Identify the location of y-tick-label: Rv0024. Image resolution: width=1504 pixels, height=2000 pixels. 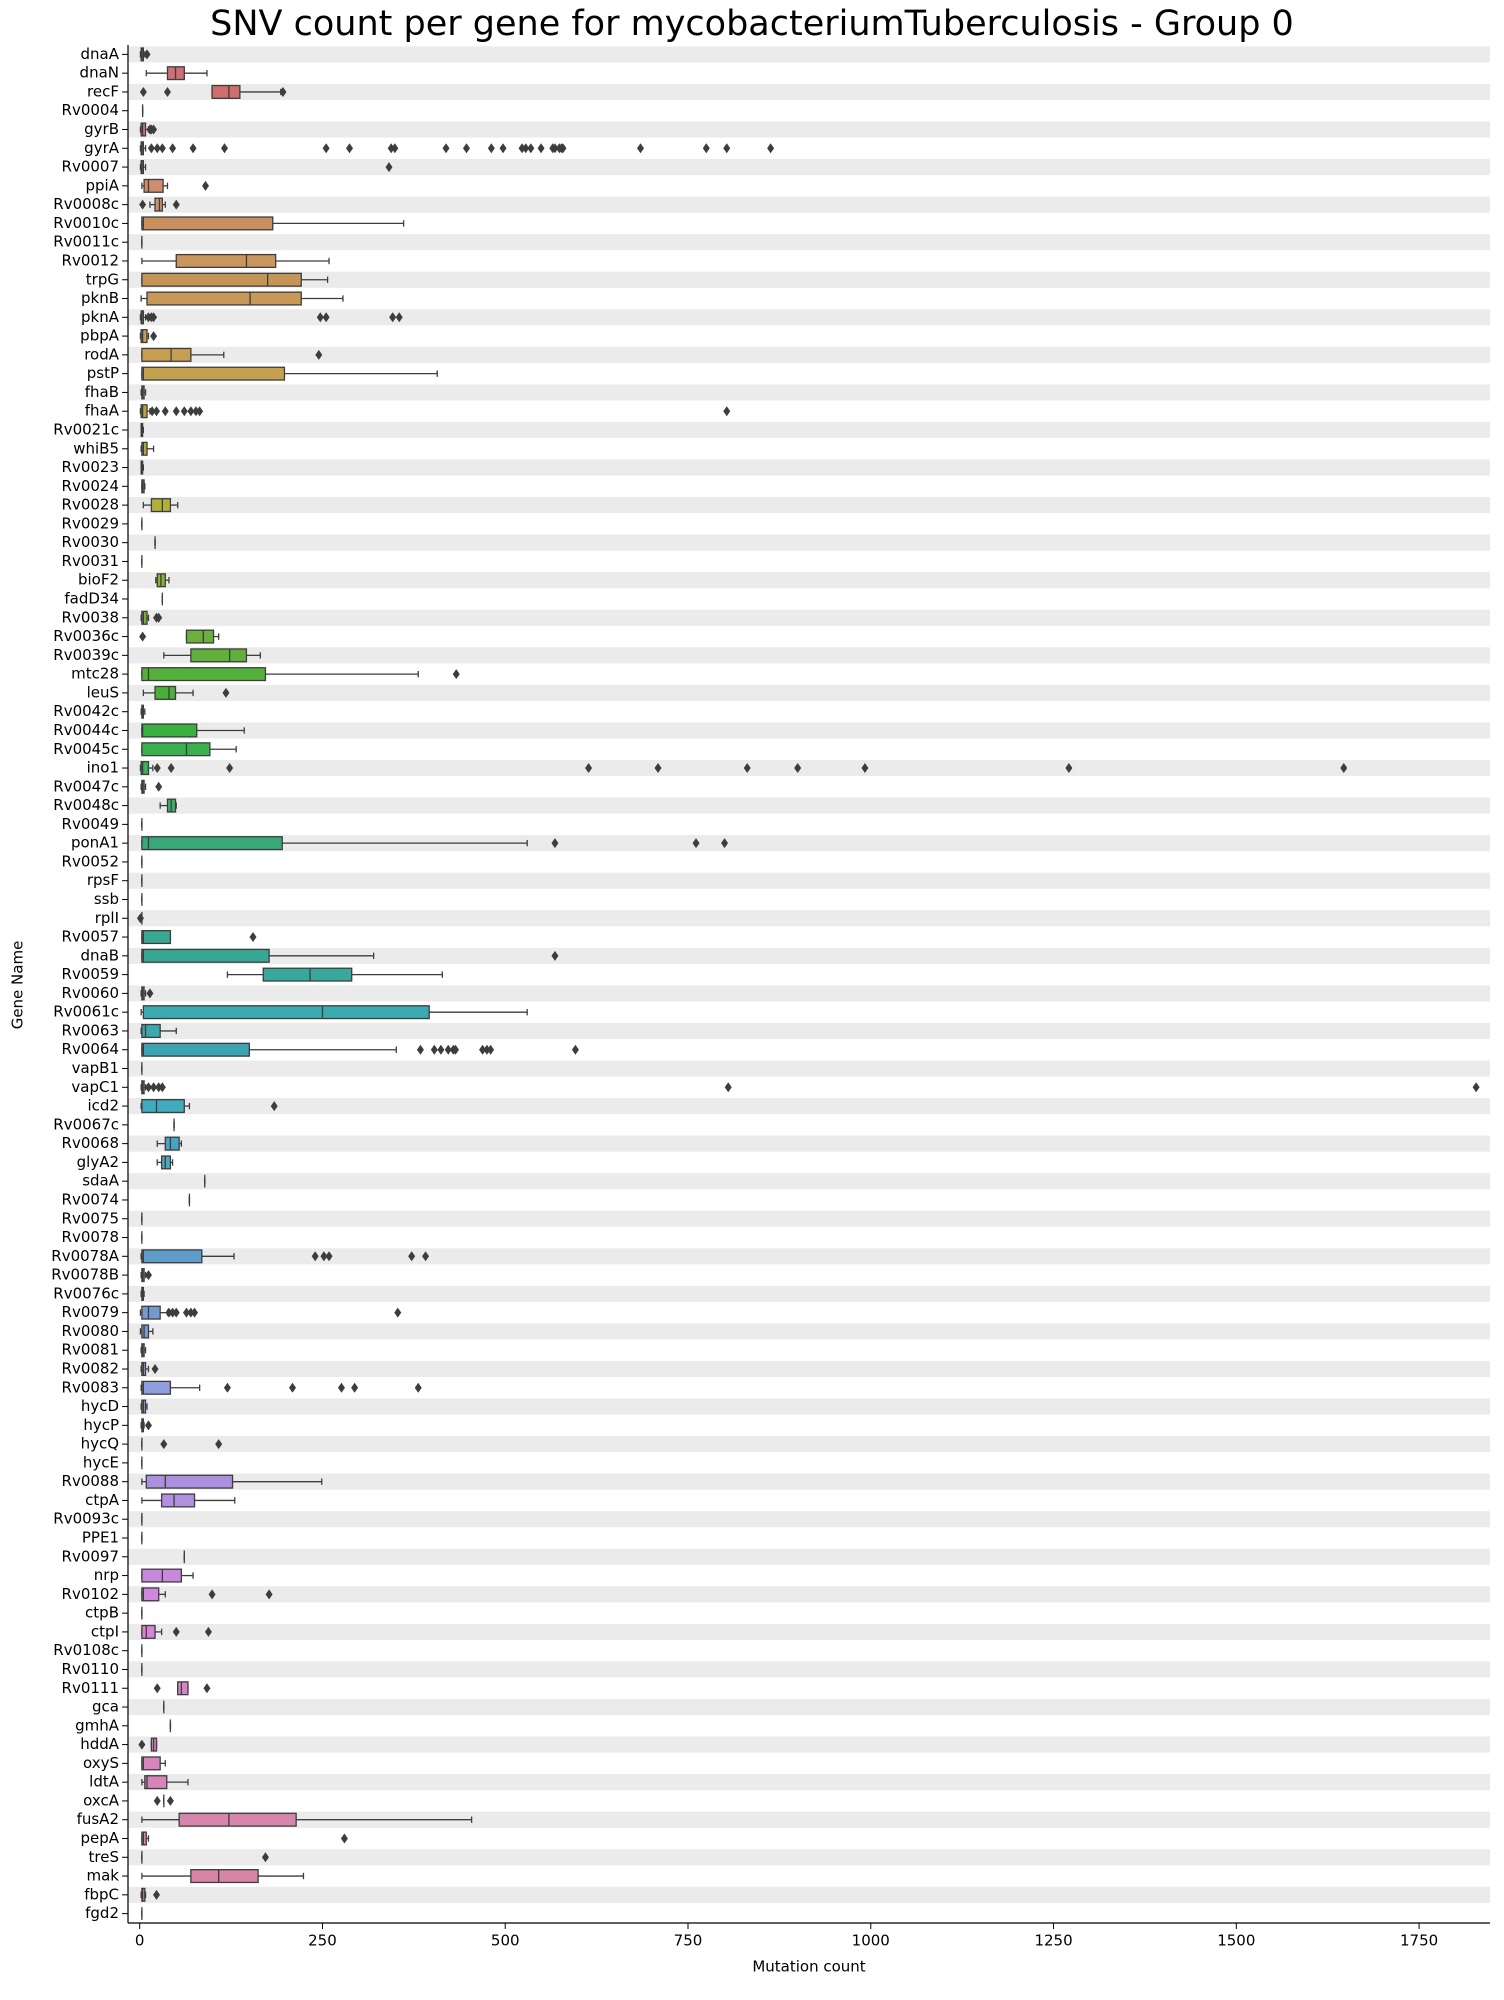
(90, 486).